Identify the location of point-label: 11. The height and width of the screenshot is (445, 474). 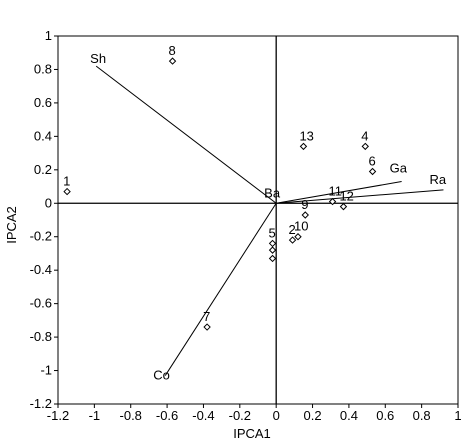
(336, 191).